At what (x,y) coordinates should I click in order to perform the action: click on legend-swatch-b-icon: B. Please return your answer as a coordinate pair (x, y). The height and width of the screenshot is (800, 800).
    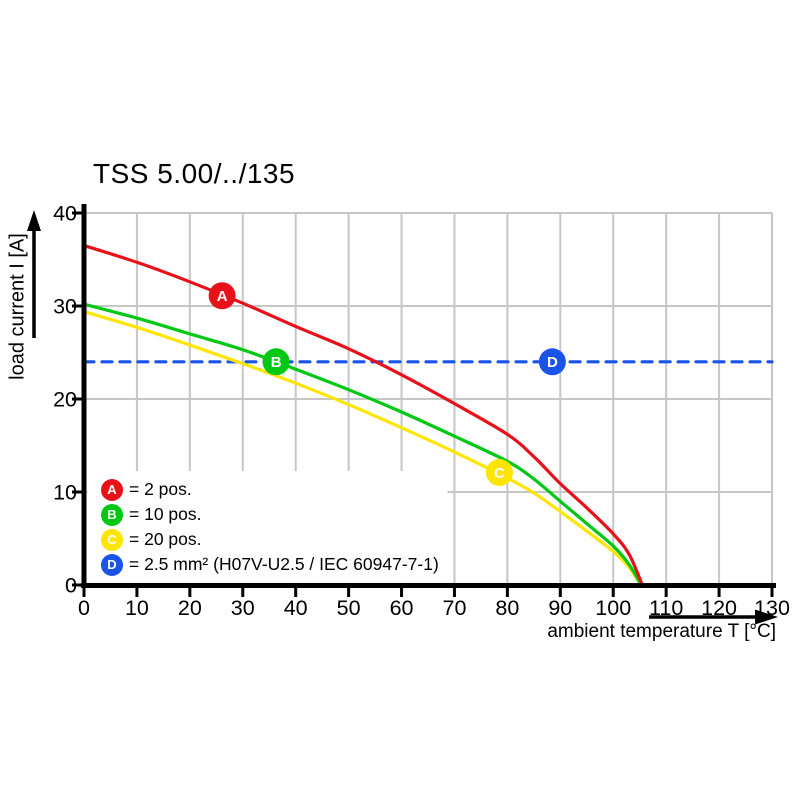
    Looking at the image, I should click on (112, 514).